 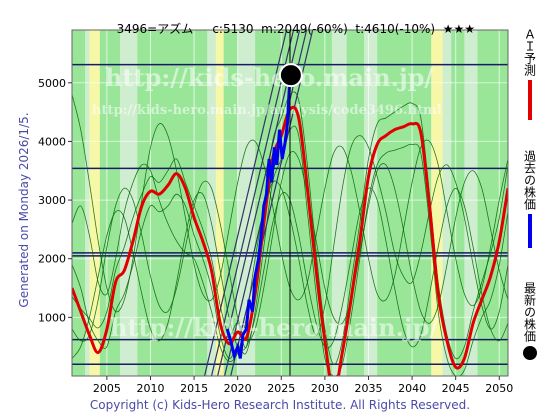 What do you see at coordinates (52, 317) in the screenshot?
I see `y-tick-label-1000: 1000` at bounding box center [52, 317].